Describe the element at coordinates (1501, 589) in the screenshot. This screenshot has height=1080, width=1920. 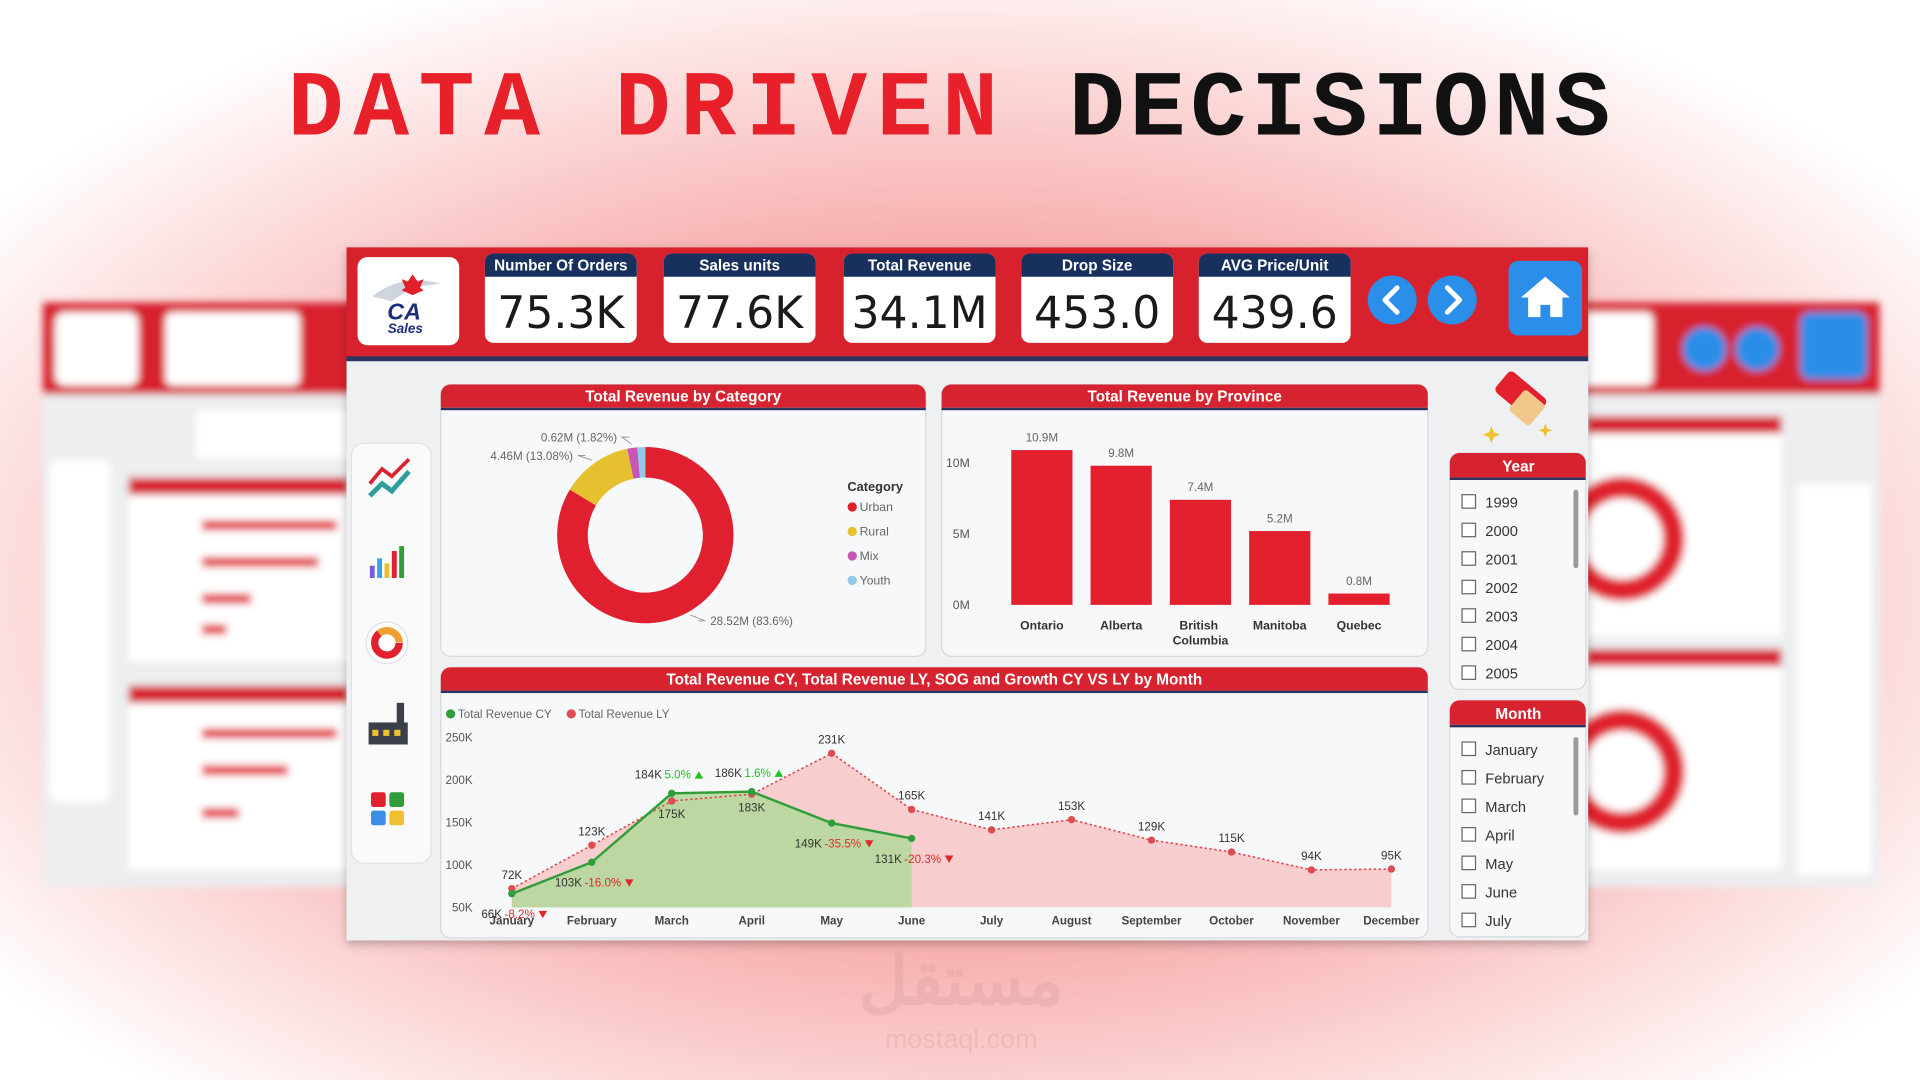
I see `slicer-item: 2002` at that location.